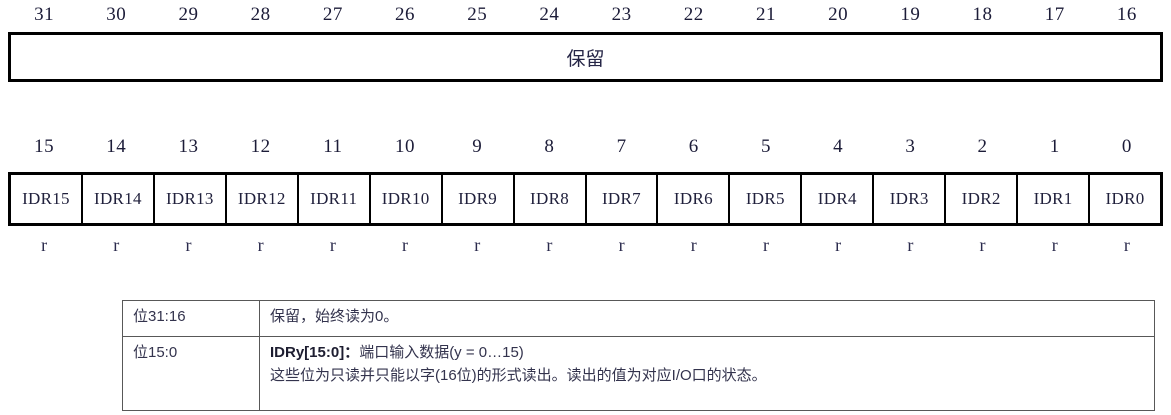  Describe the element at coordinates (765, 14) in the screenshot. I see `bit-number: 21` at that location.